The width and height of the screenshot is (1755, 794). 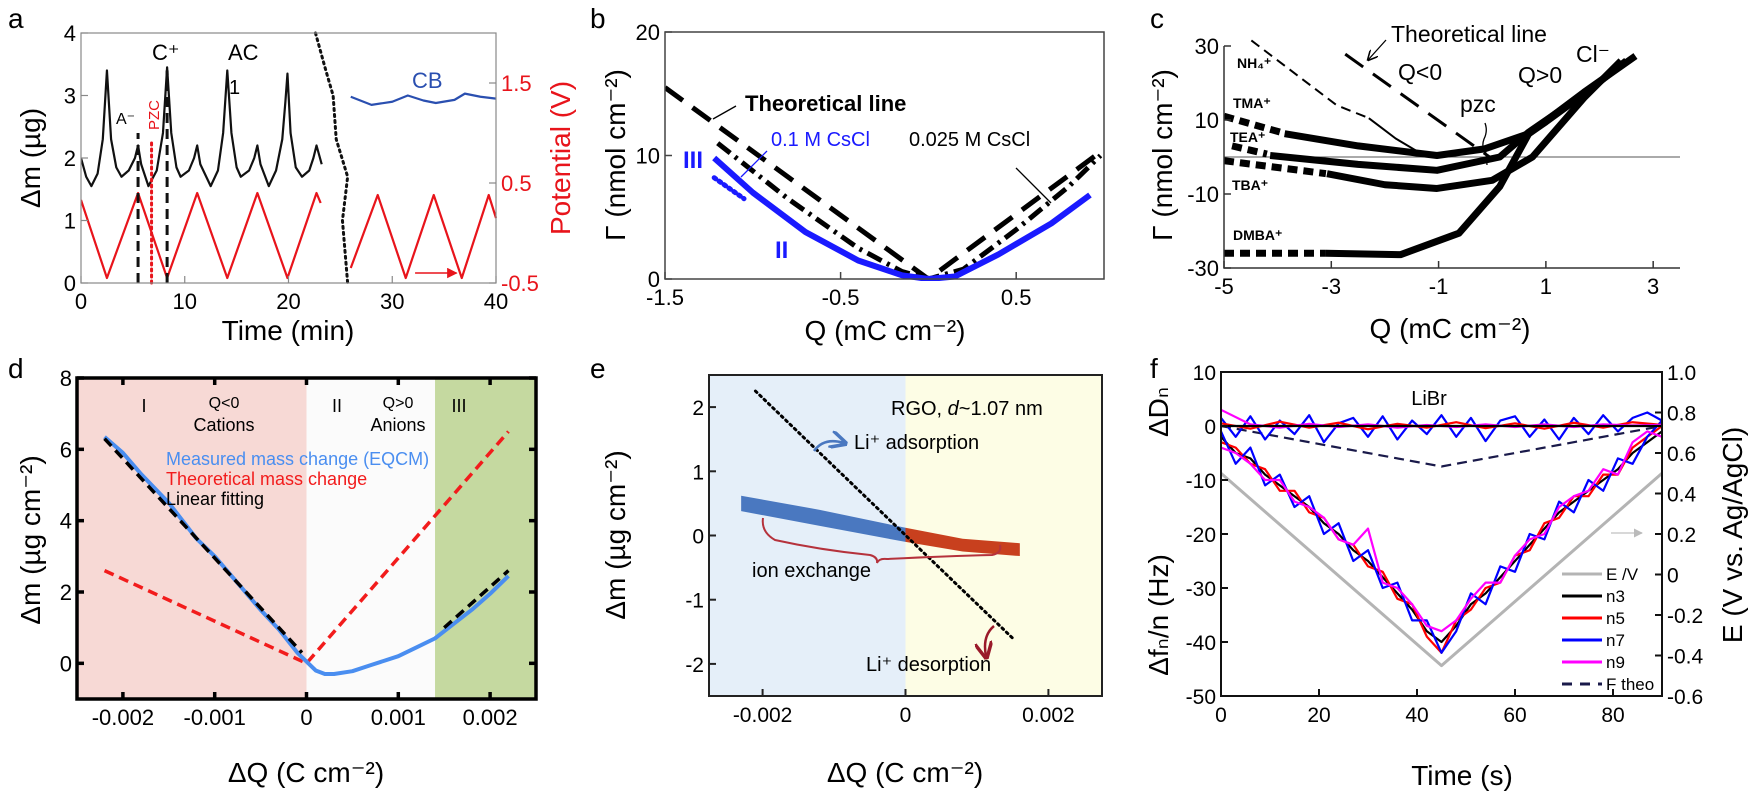 What do you see at coordinates (1257, 235) in the screenshot?
I see `c-dmba-label: DMBA⁺` at bounding box center [1257, 235].